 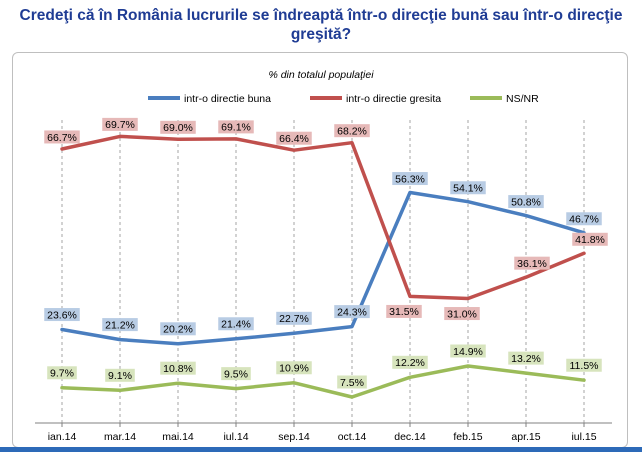 I want to click on data-label: 69.0%, so click(x=178, y=128).